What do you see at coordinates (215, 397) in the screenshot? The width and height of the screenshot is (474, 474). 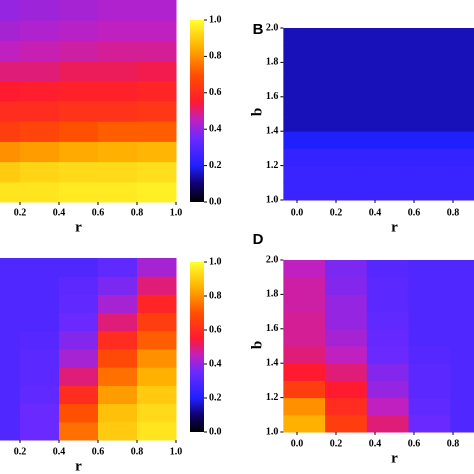 I see `colorbar-tick-label: 0.2` at bounding box center [215, 397].